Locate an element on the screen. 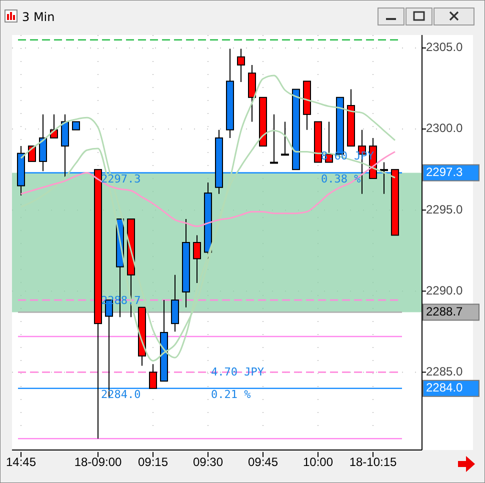  chart-title: 3 Min is located at coordinates (38, 17).